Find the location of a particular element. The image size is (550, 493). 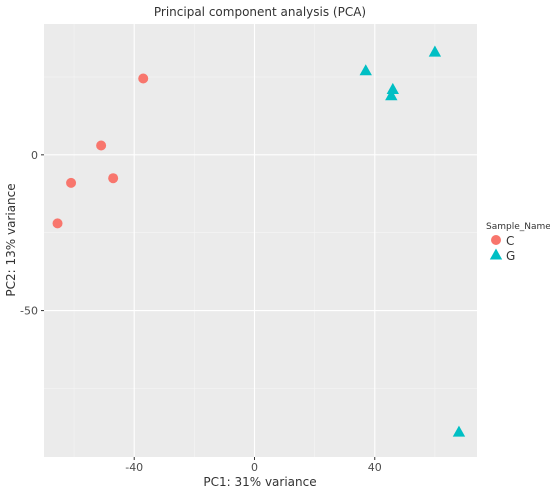

x-tick-label: 0 is located at coordinates (254, 467).